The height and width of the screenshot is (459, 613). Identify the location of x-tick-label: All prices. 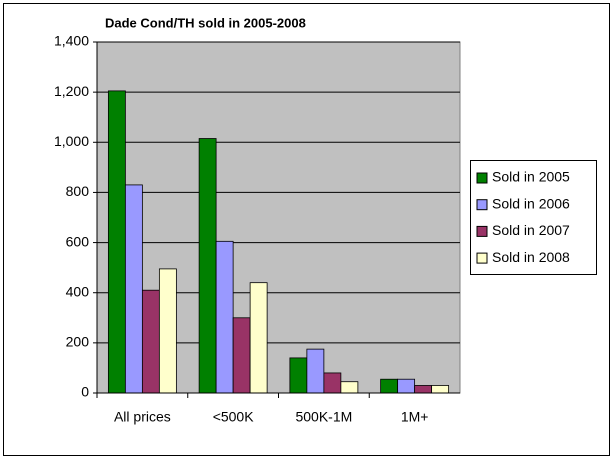
(142, 417).